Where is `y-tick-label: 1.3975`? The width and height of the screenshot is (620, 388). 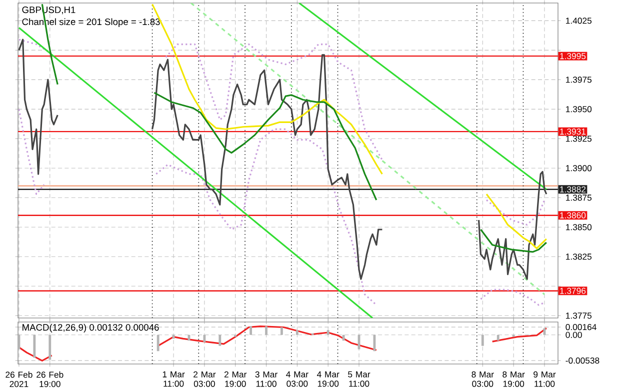 y-tick-label: 1.3975 is located at coordinates (579, 79).